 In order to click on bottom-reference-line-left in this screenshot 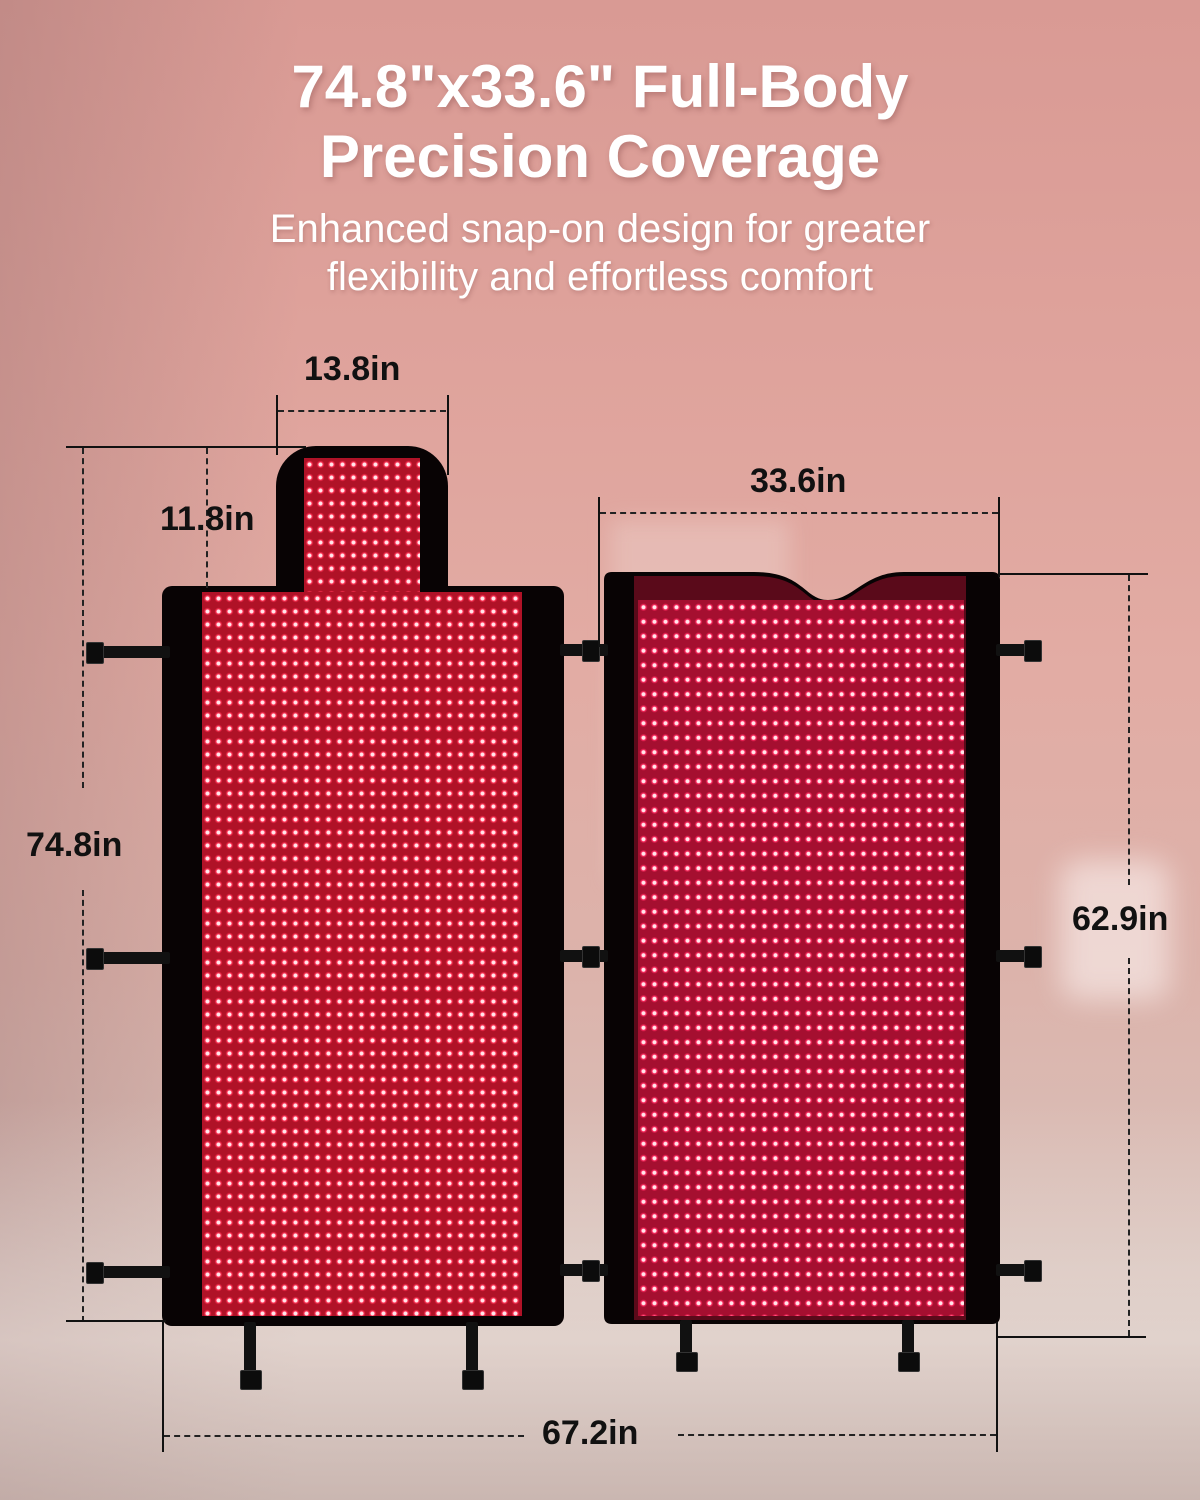, I will do `click(116, 1321)`.